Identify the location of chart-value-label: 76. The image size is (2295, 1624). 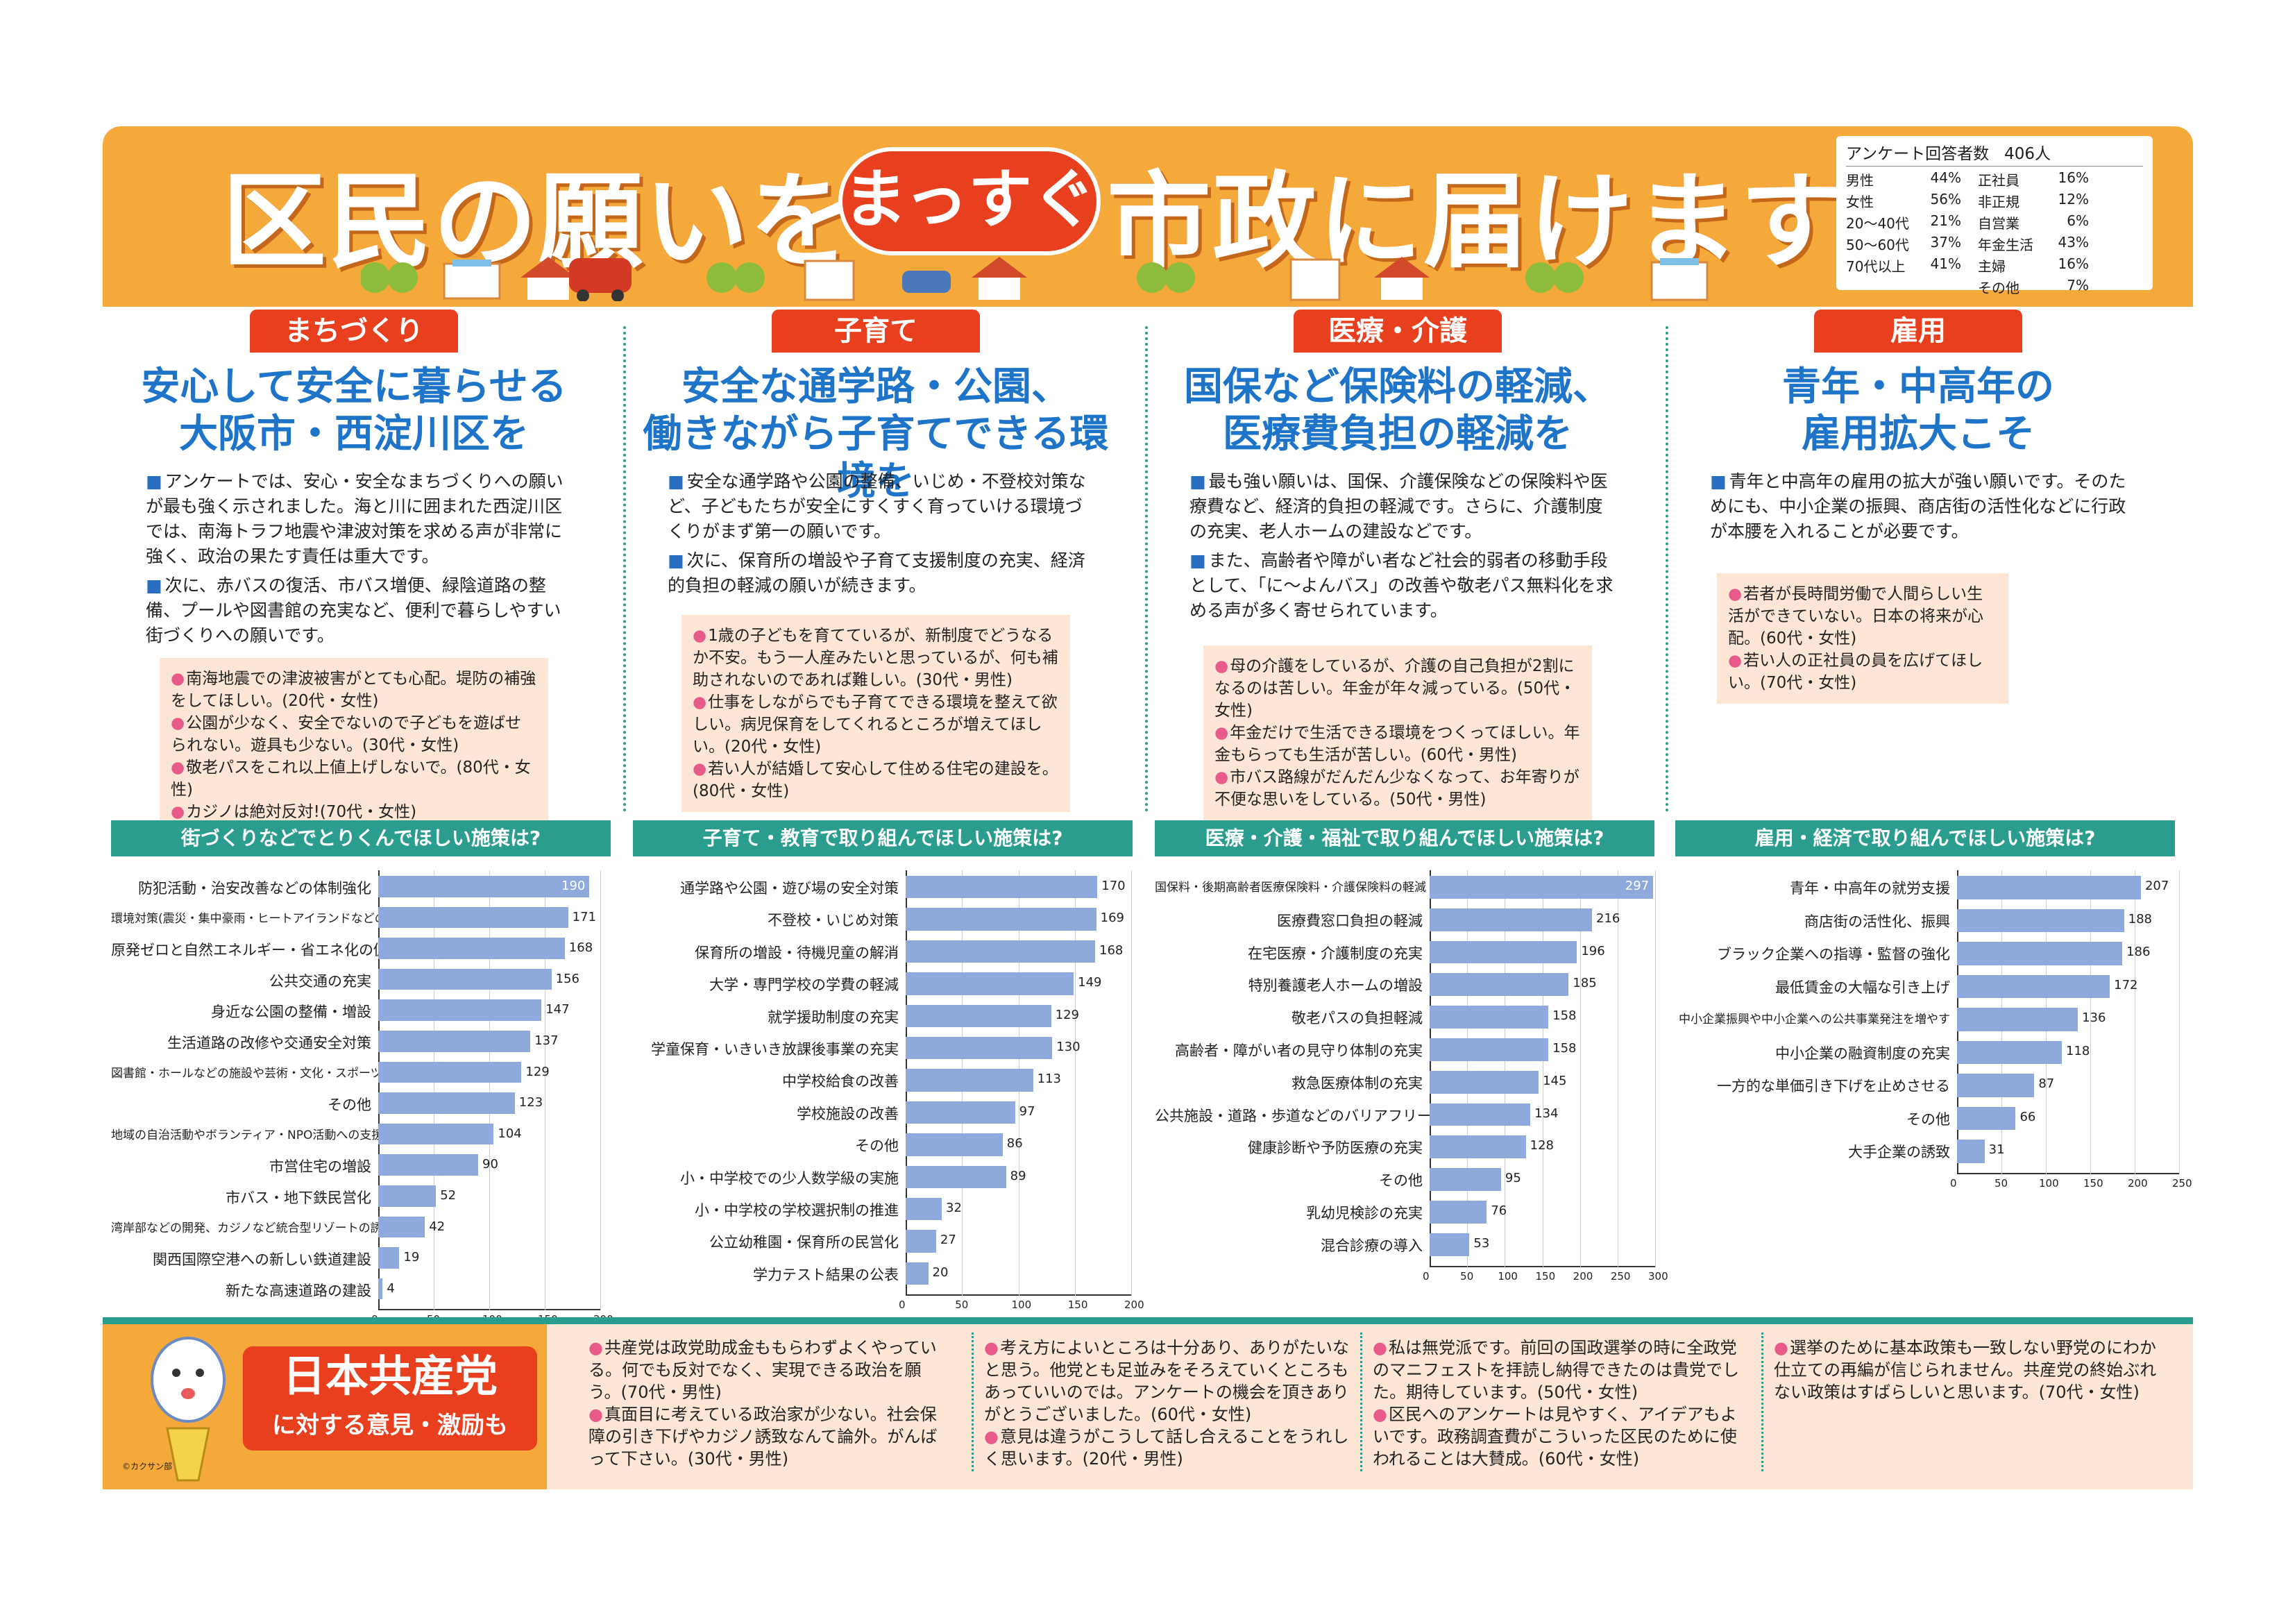
(1499, 1210).